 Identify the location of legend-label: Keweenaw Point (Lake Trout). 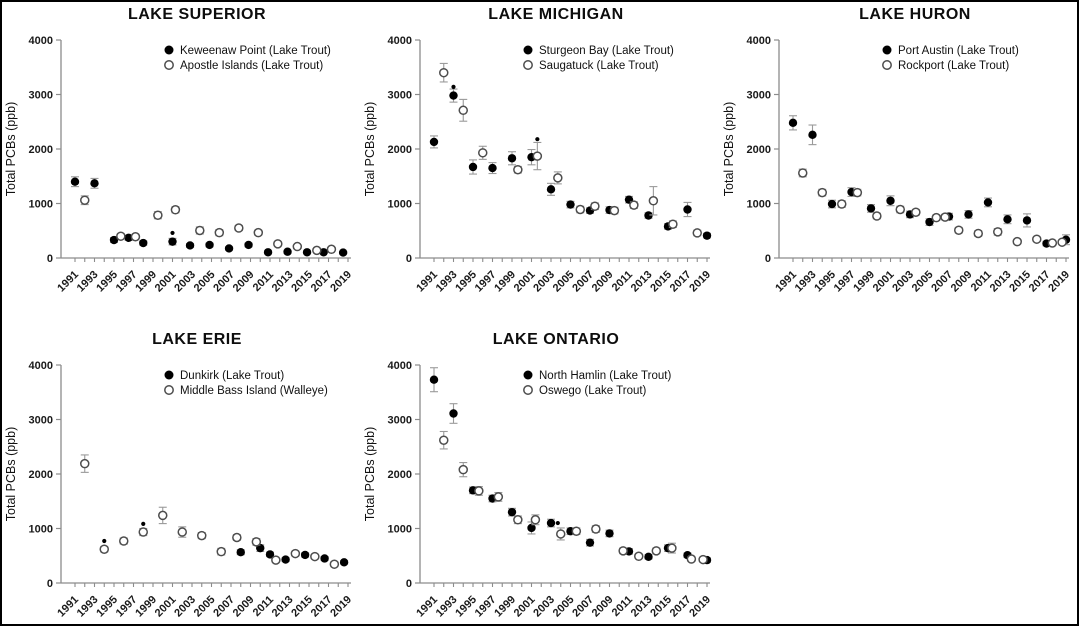
(255, 51).